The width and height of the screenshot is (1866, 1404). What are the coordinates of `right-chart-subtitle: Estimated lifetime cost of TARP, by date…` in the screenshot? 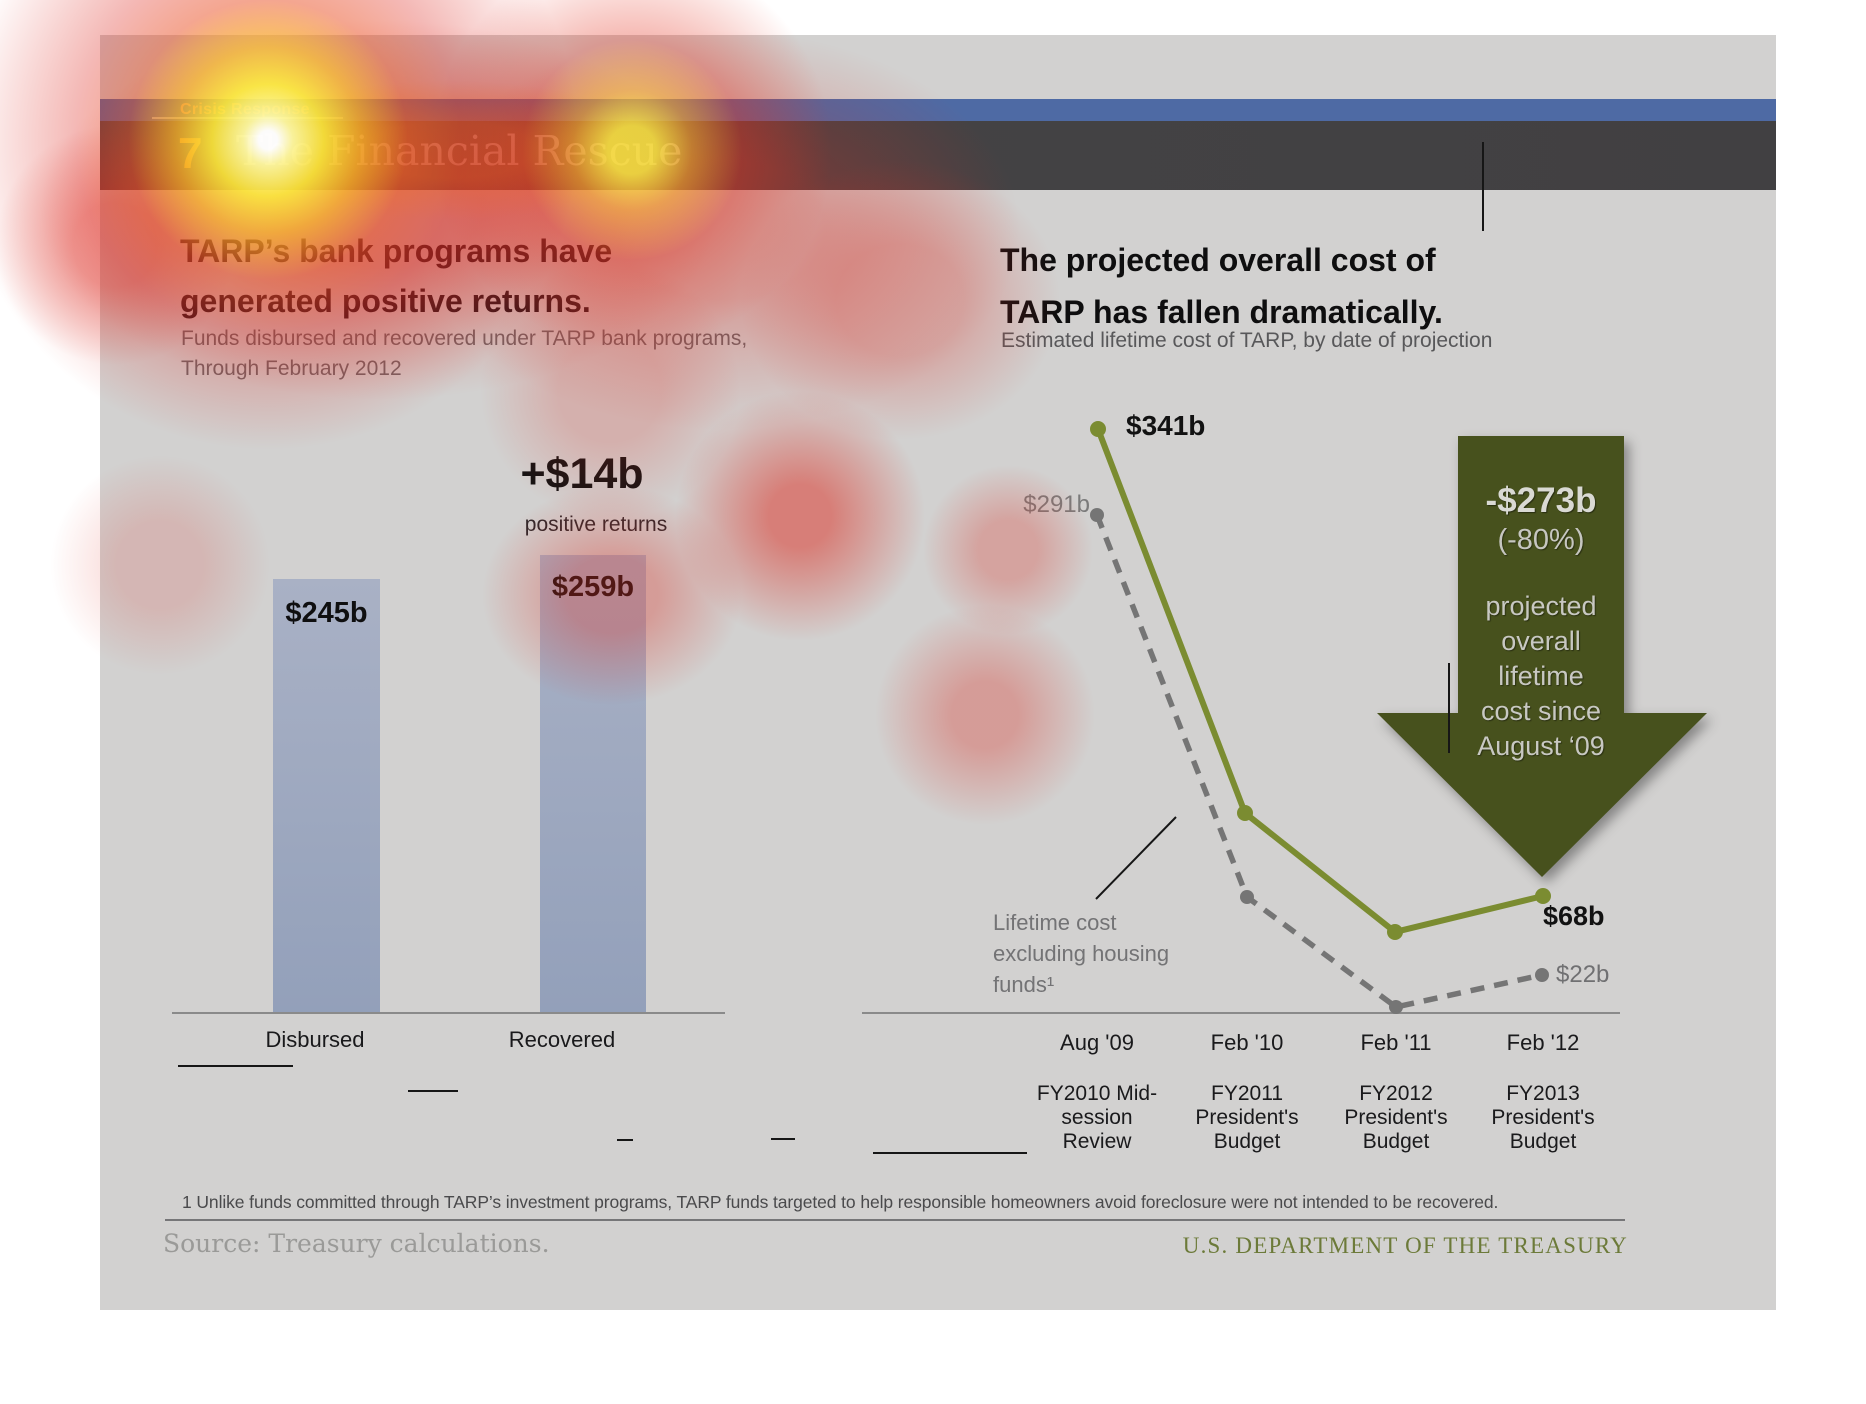 It's located at (1247, 340).